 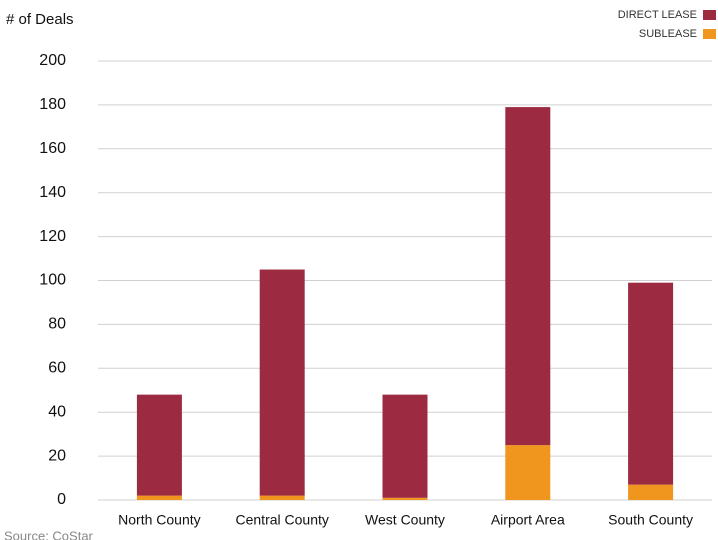 What do you see at coordinates (49, 534) in the screenshot?
I see `source-note: Source: CoStar` at bounding box center [49, 534].